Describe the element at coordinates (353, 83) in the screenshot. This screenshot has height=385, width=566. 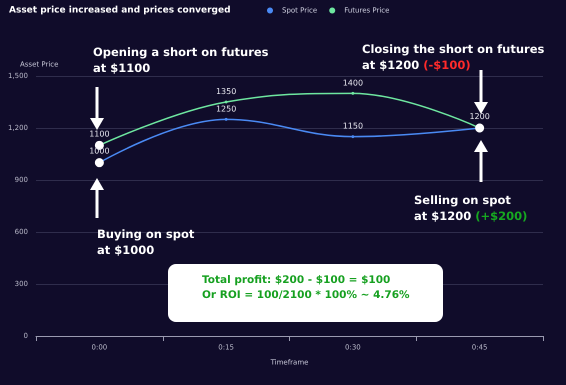
I see `data-label: 1400` at that location.